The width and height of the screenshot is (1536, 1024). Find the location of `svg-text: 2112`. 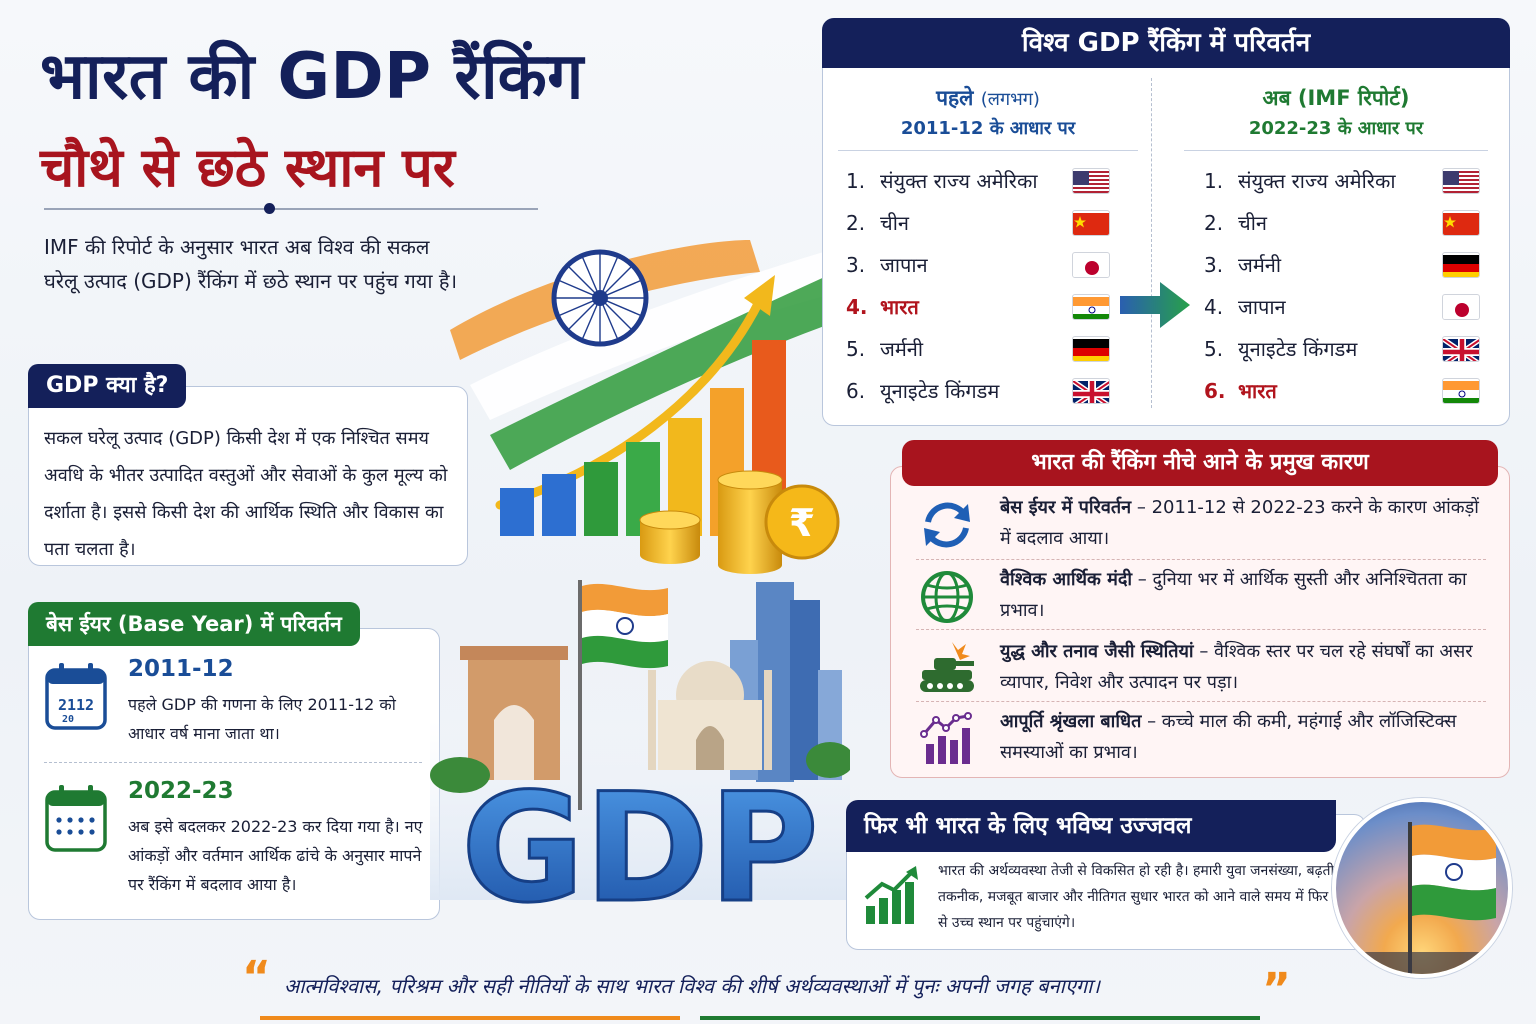

svg-text: 2112 is located at coordinates (76, 705).